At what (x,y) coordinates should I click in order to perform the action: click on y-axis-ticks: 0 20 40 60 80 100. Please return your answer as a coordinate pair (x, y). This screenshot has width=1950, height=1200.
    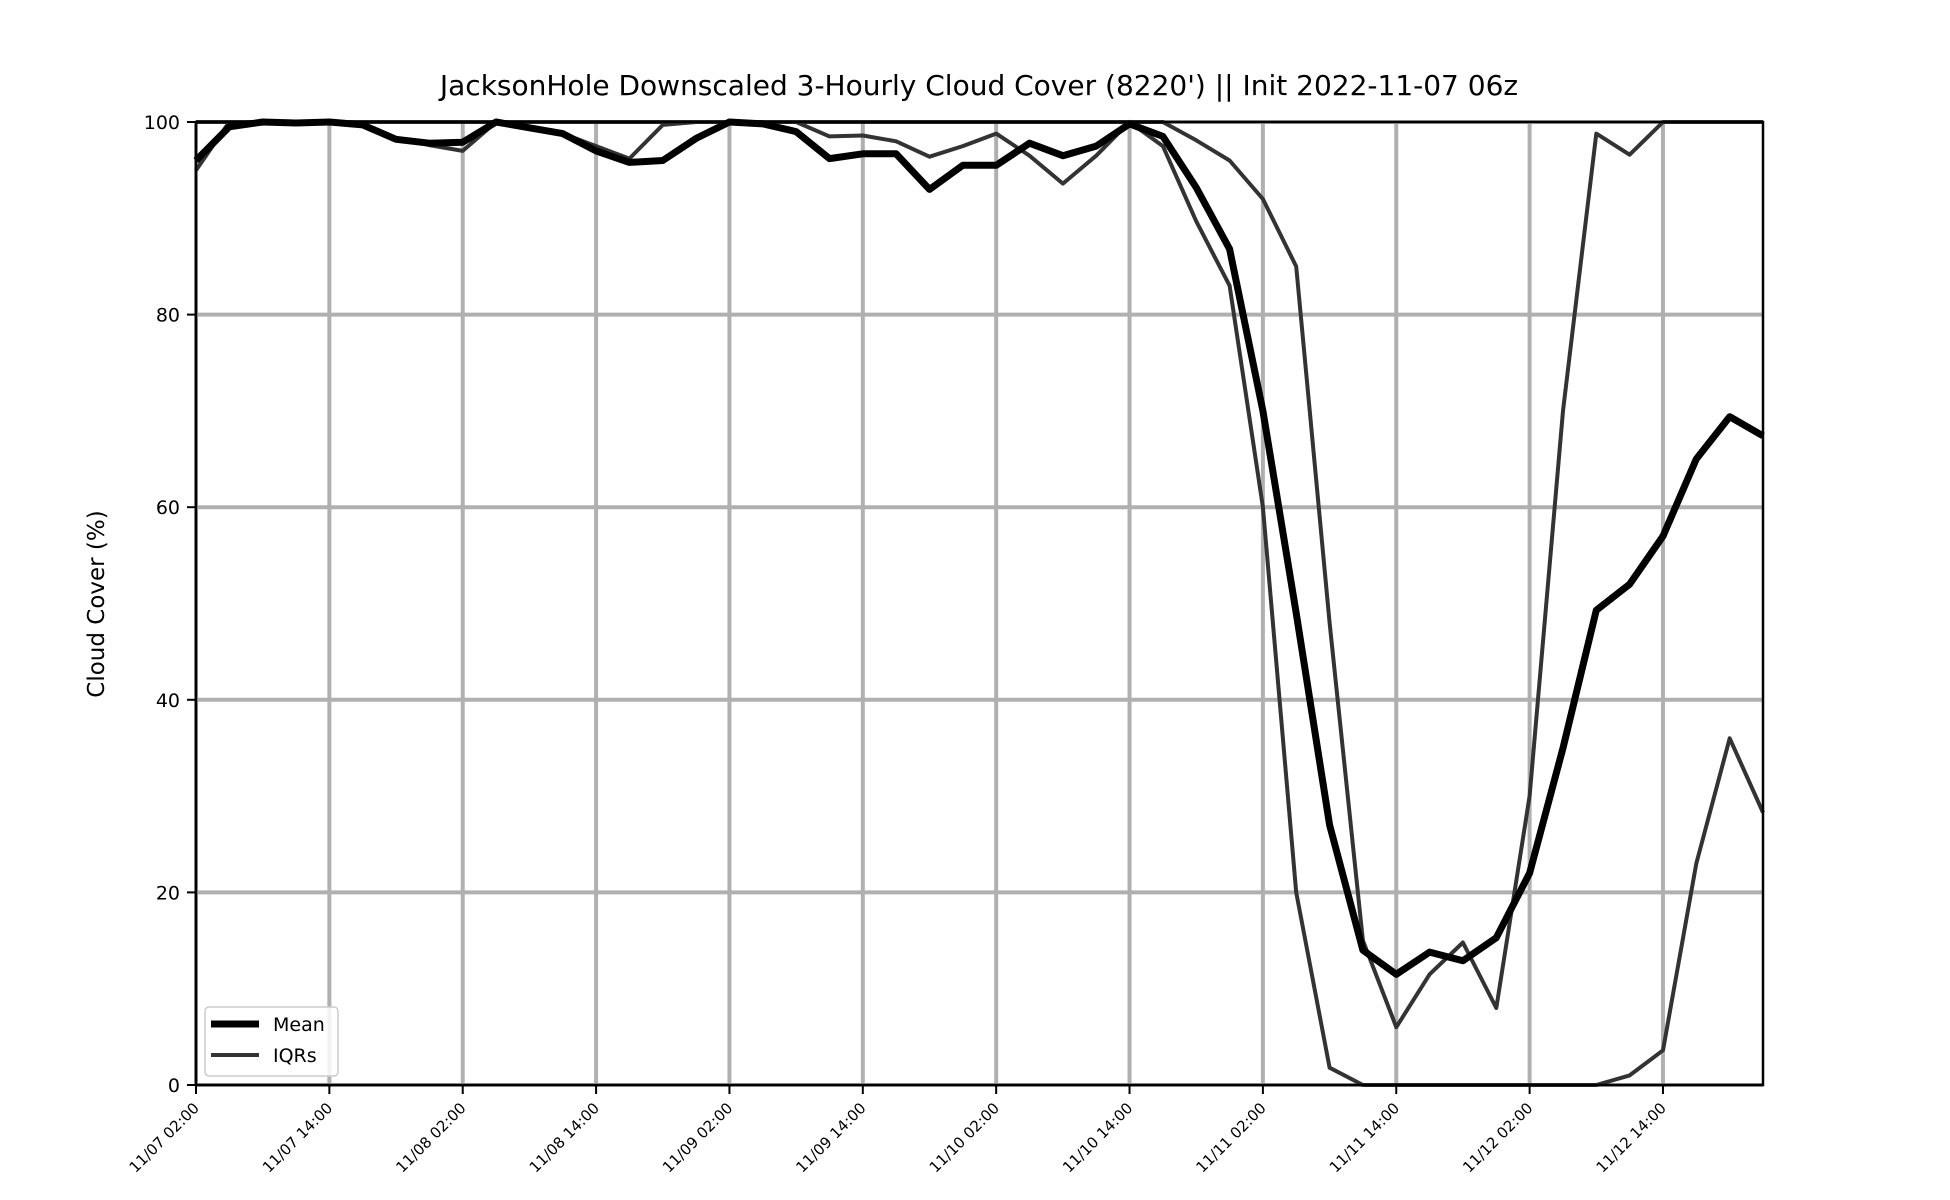
    Looking at the image, I should click on (170, 604).